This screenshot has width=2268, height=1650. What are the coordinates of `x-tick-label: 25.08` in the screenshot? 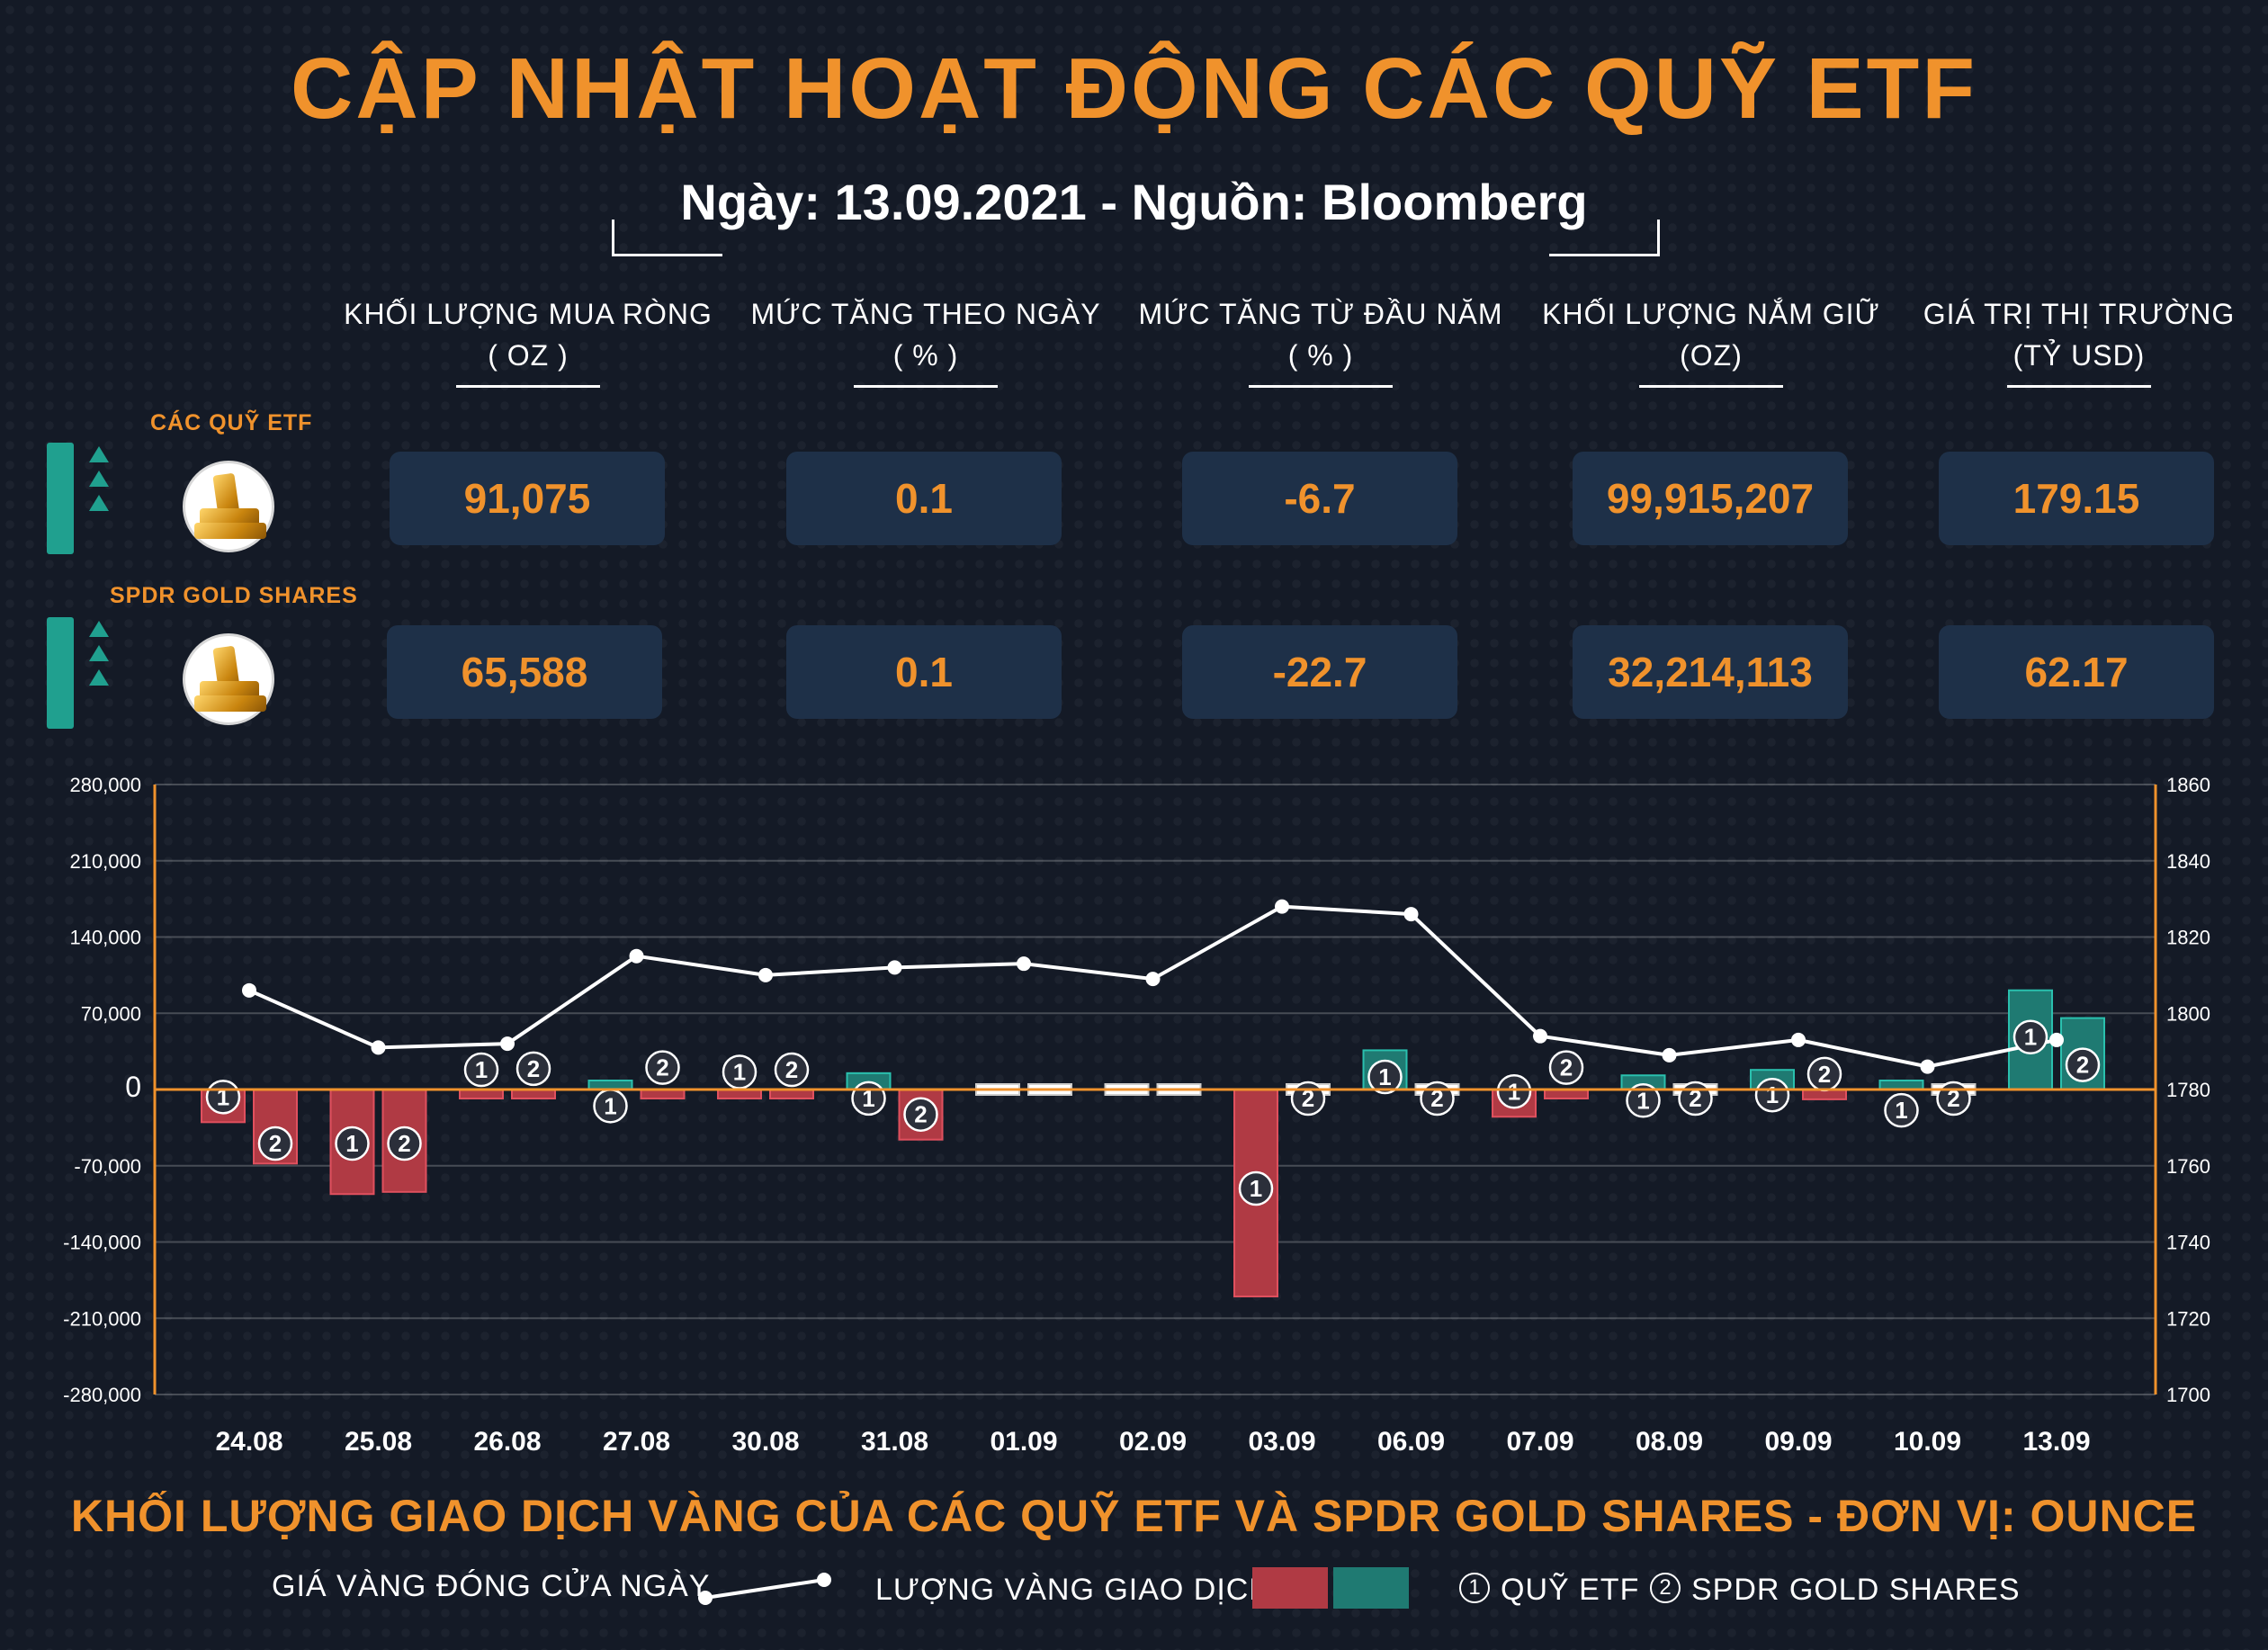 It's located at (378, 1442).